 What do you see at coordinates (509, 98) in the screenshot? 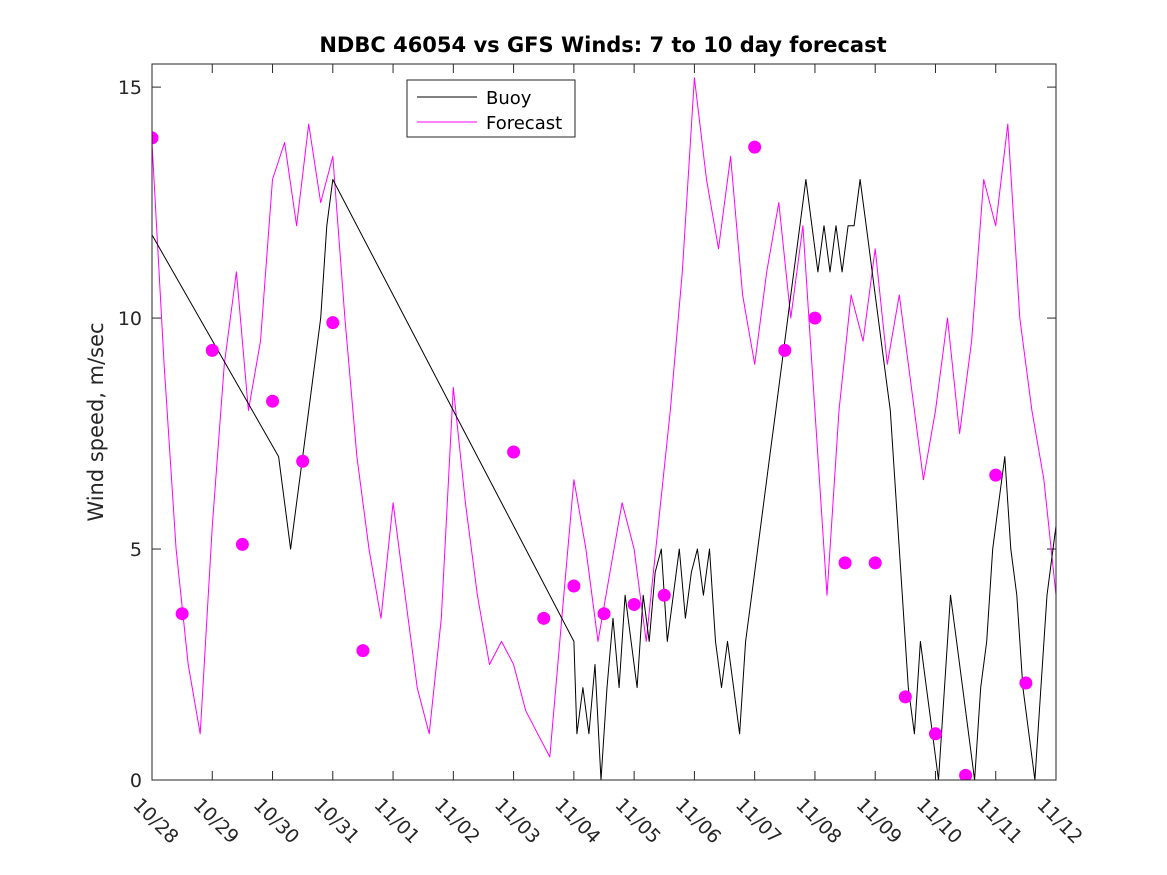
I see `legend-buoy-label: Buoy` at bounding box center [509, 98].